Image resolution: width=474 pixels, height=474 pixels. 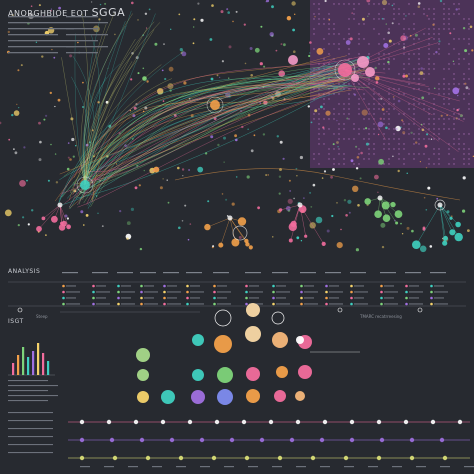 I want to click on info-text-line, so click(x=33, y=35).